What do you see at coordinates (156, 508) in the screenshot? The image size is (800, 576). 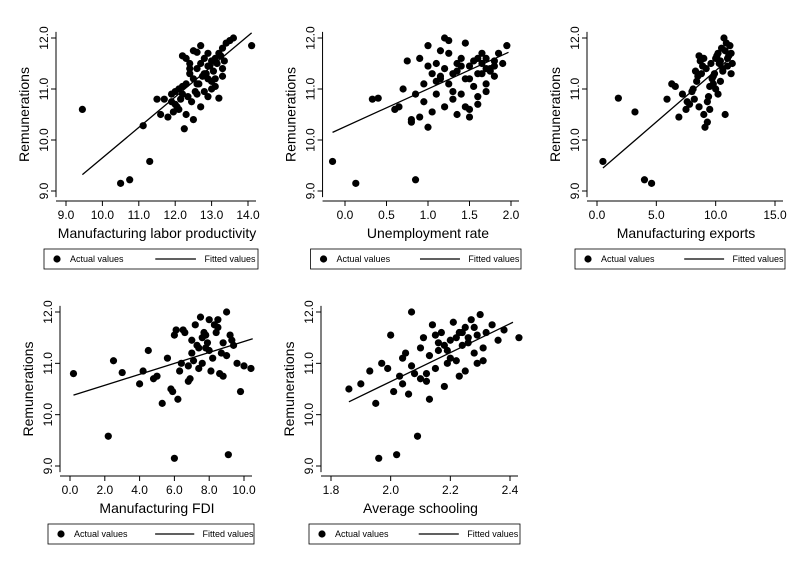 I see `x-axis-title: Manufacturing FDI` at bounding box center [156, 508].